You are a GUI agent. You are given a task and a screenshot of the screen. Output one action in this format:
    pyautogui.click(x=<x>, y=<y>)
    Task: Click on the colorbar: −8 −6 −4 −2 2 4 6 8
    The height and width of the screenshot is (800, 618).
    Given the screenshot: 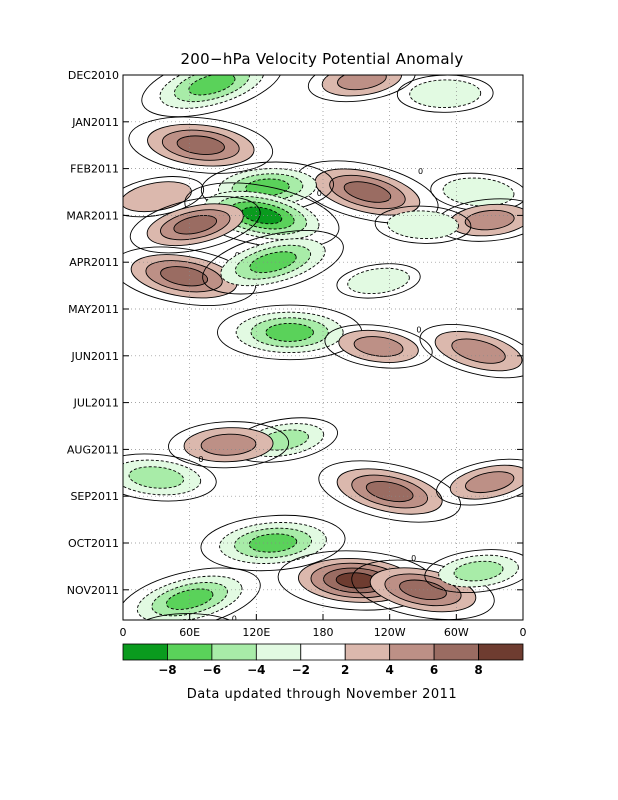 What is the action you would take?
    pyautogui.click(x=323, y=660)
    